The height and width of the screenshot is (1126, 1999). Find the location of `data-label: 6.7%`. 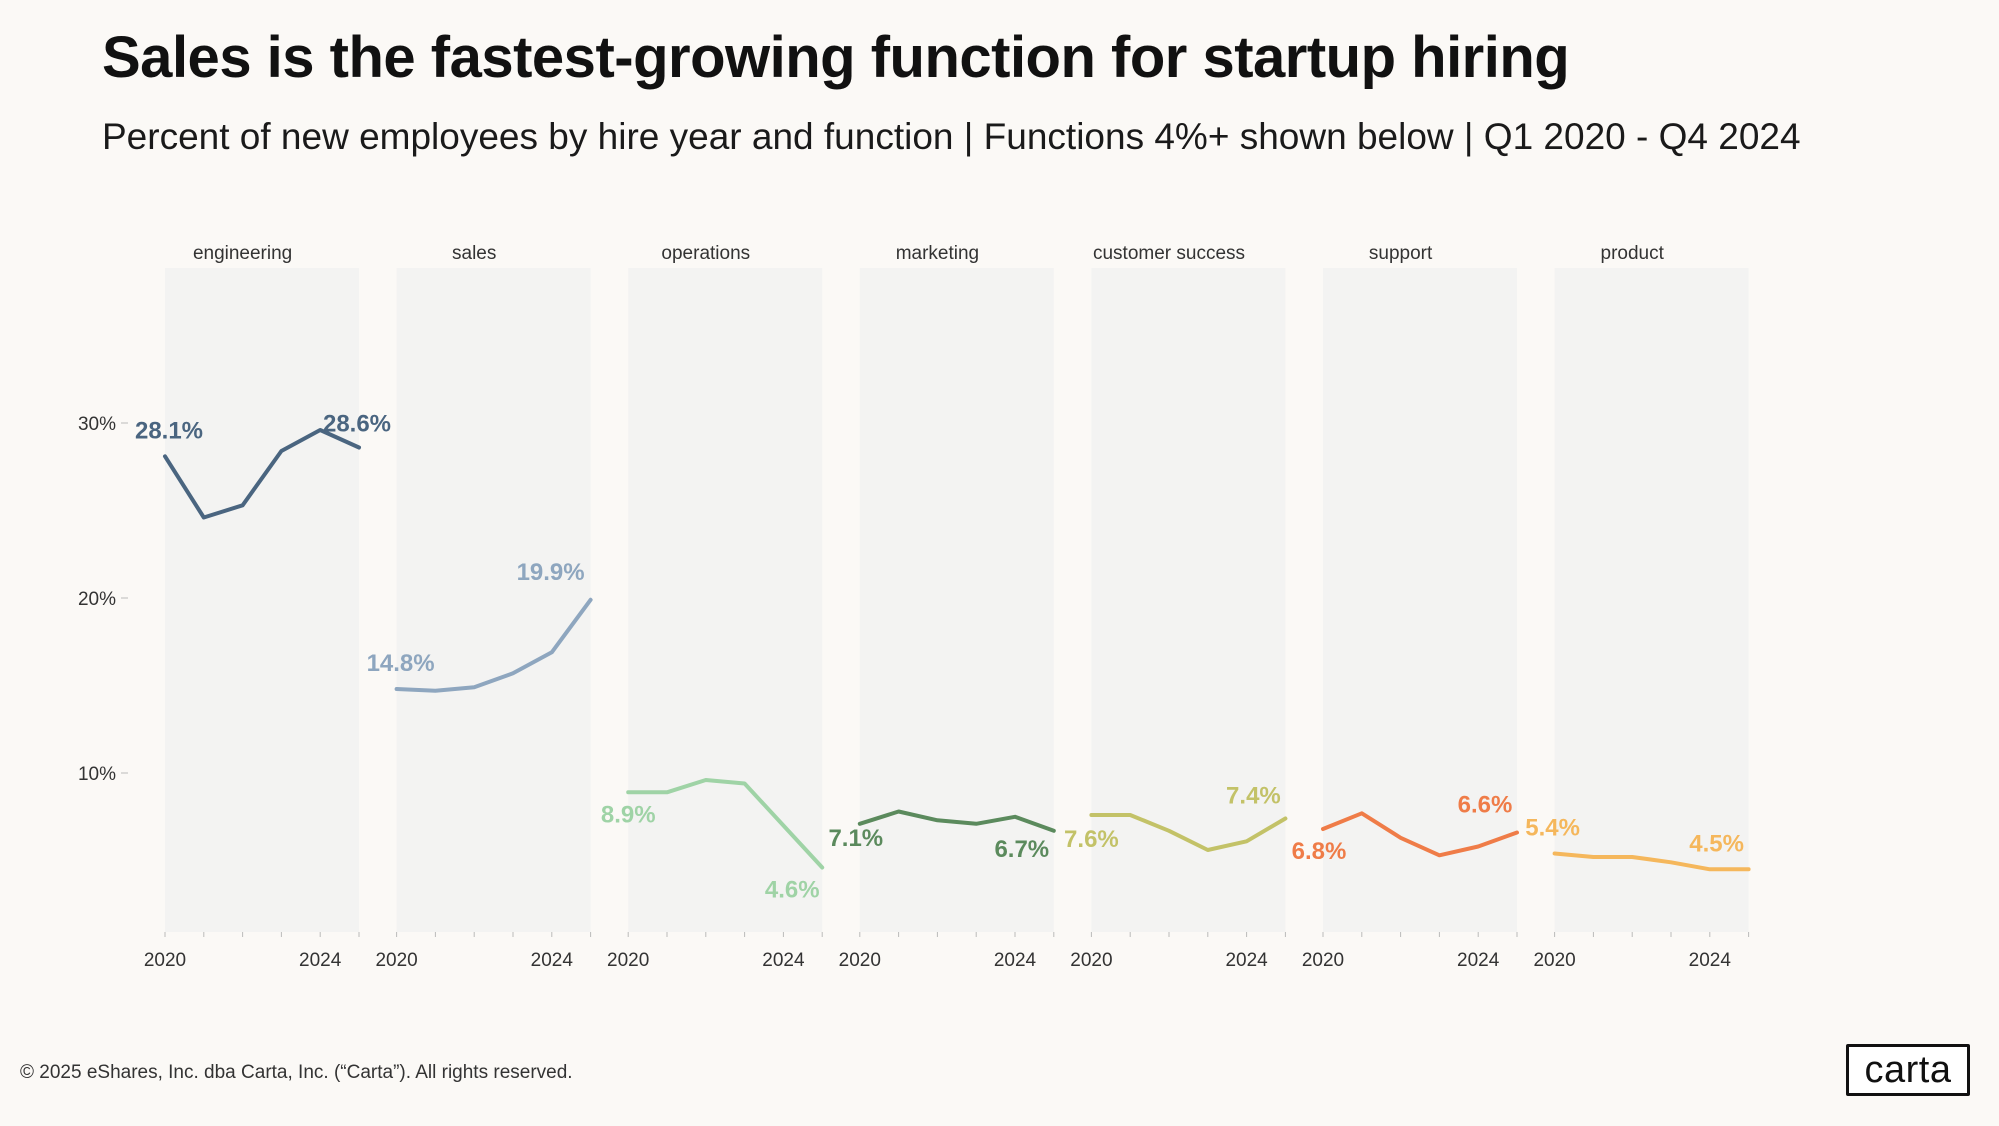

data-label: 6.7% is located at coordinates (1021, 849).